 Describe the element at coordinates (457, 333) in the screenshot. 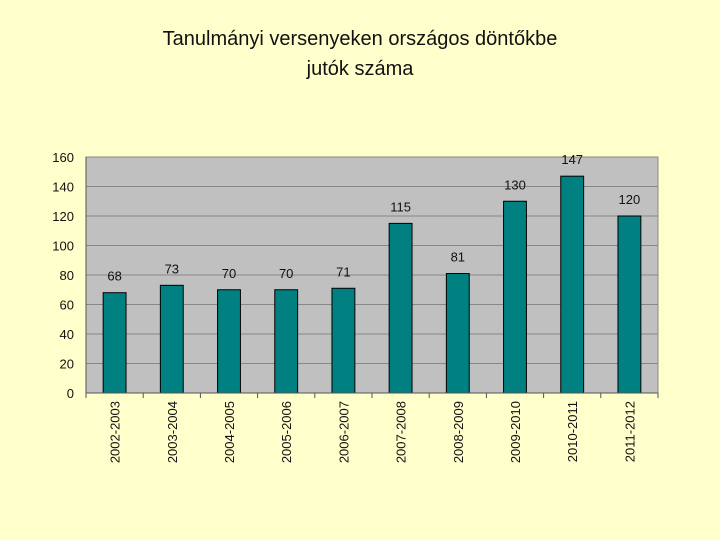

I see `bar-2008-2009` at that location.